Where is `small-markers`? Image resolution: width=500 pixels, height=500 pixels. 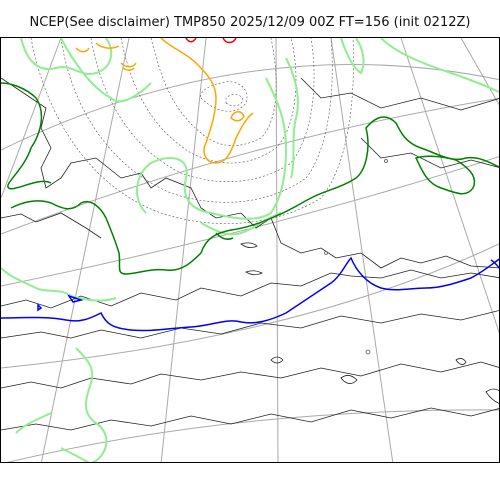 small-markers is located at coordinates (356, 257).